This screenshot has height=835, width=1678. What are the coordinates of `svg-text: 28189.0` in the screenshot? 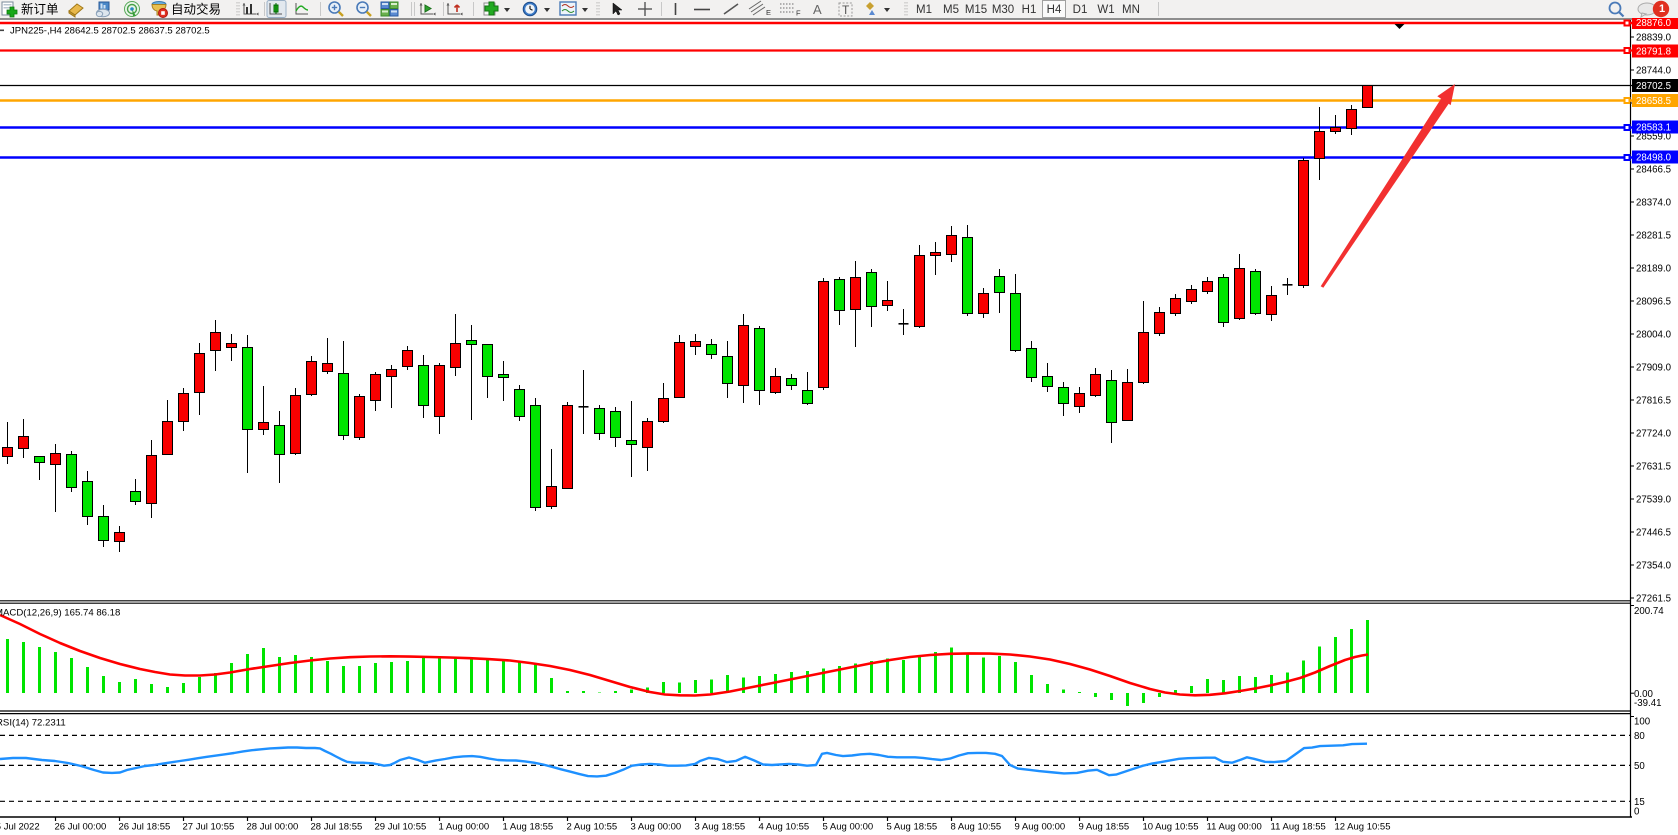 It's located at (1654, 269).